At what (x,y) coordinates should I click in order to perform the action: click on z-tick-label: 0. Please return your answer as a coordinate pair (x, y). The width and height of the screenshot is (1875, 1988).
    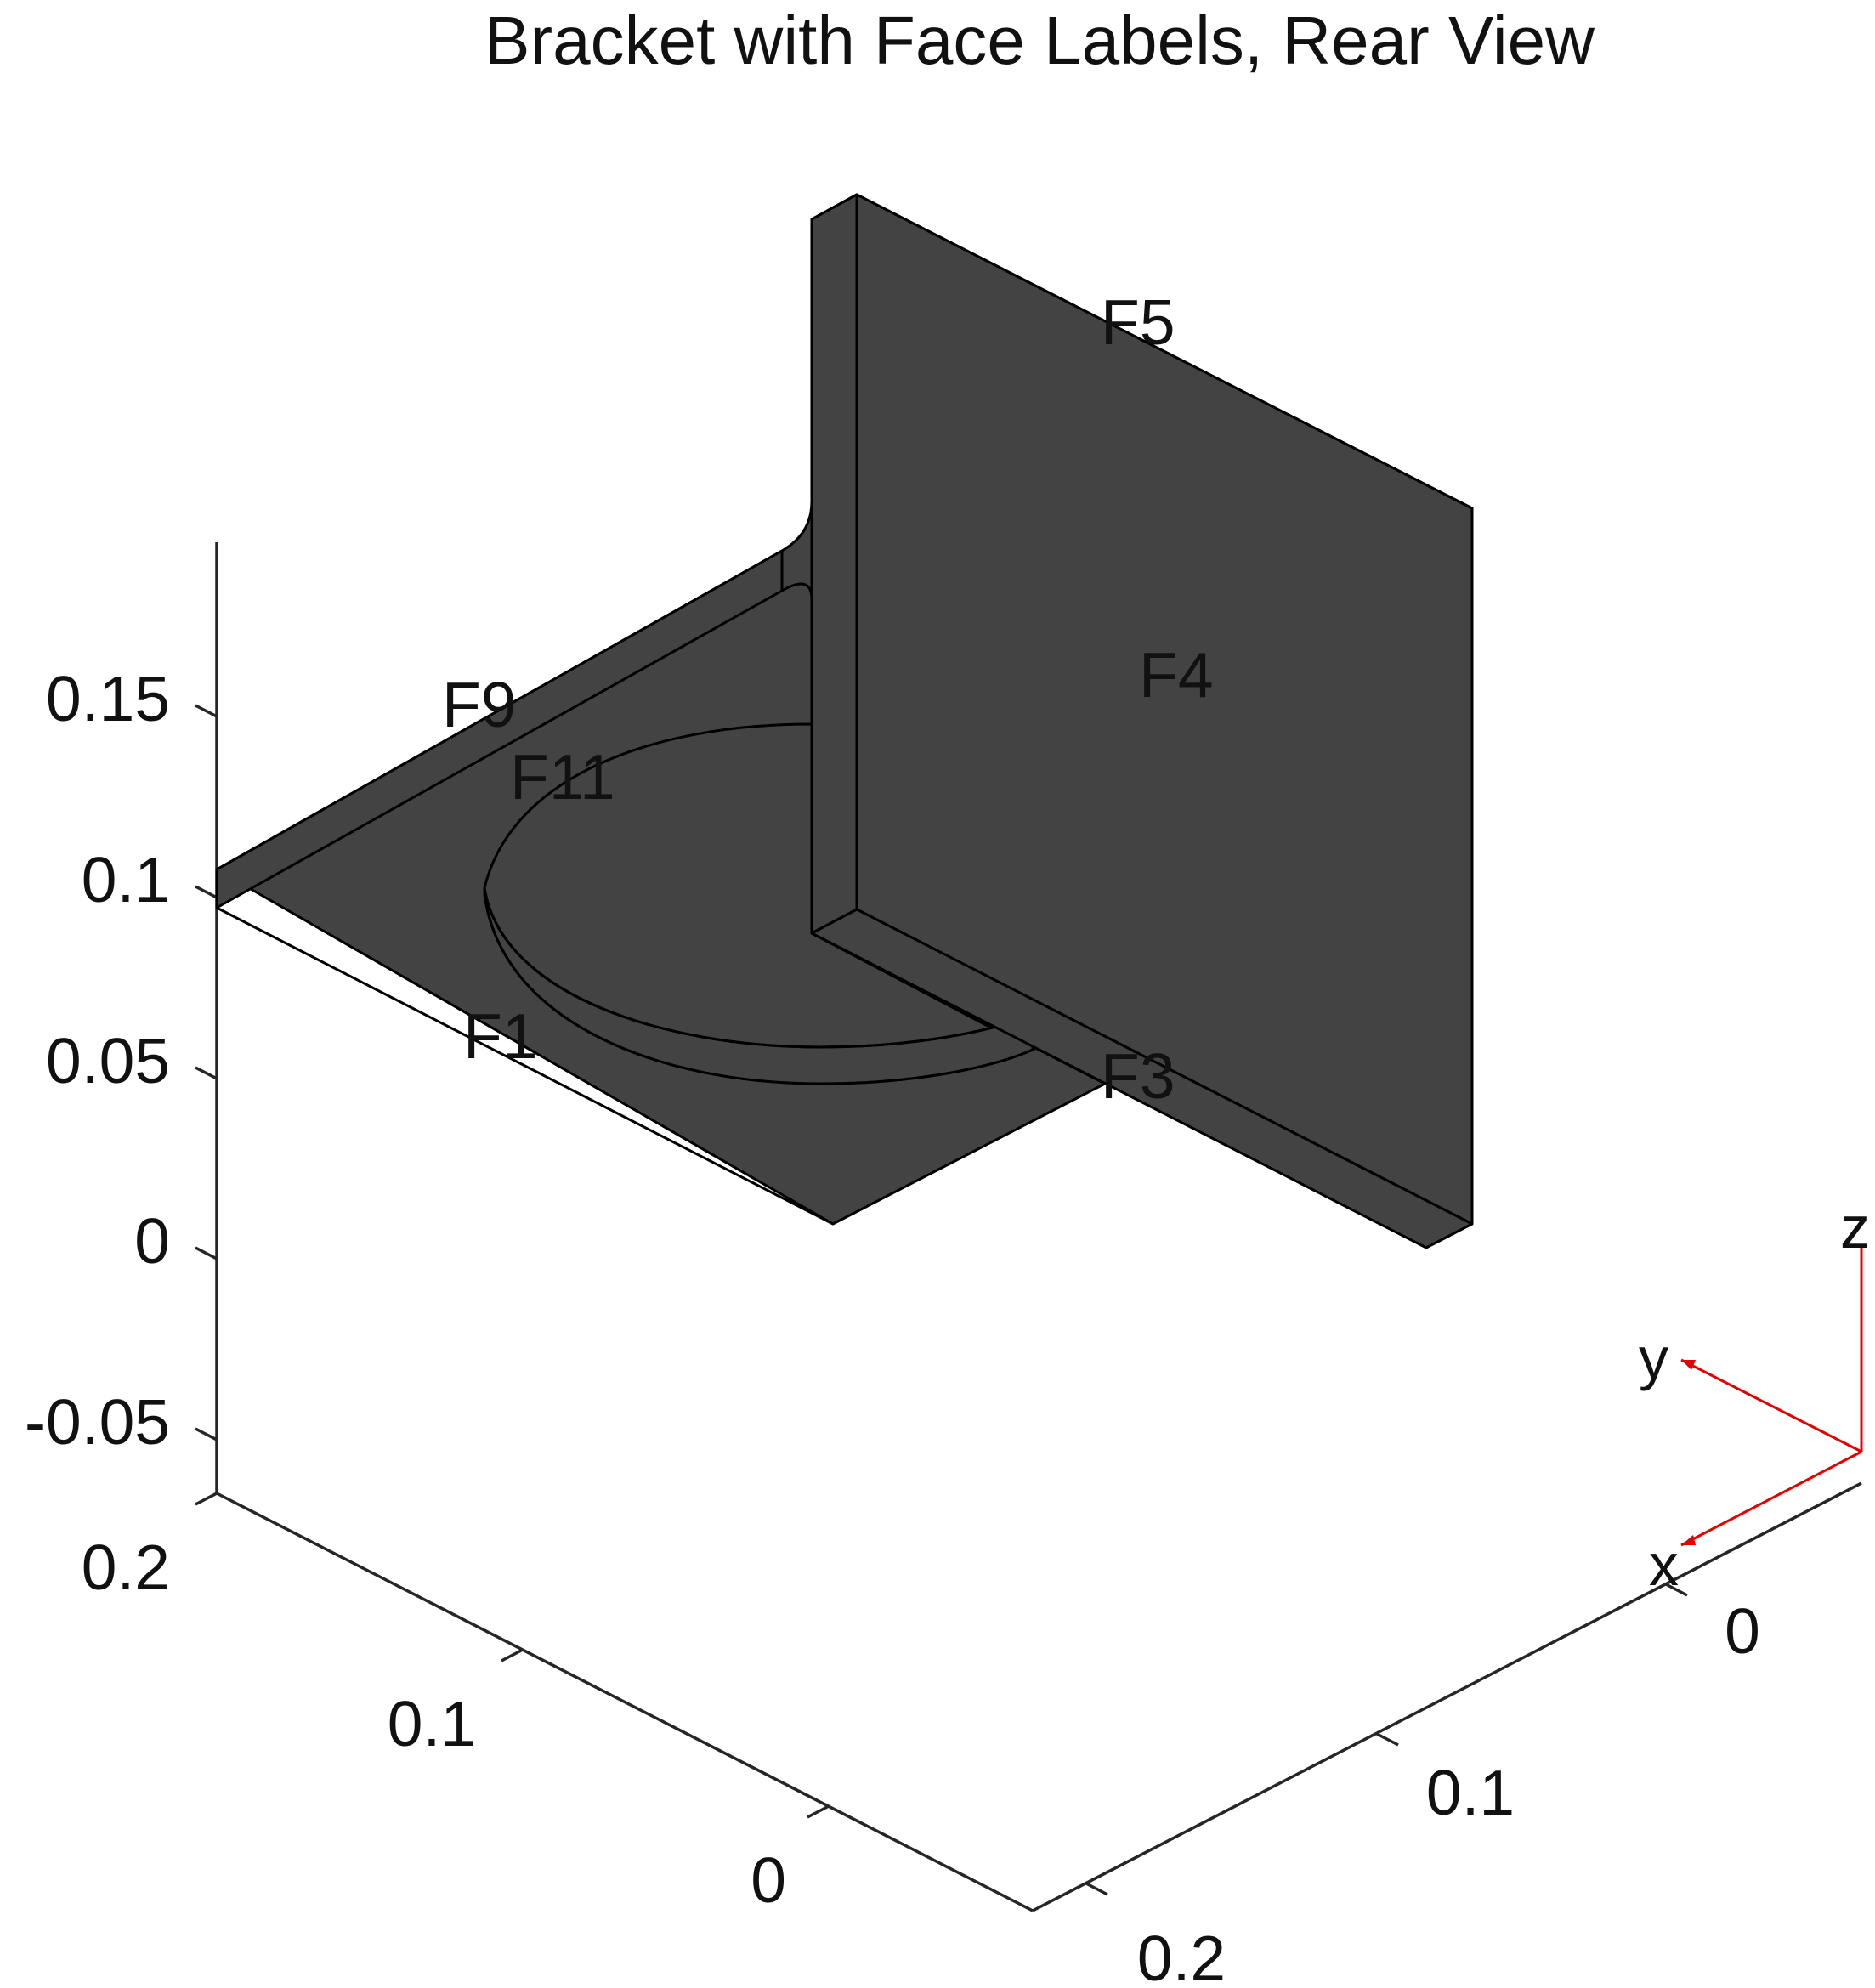
    Looking at the image, I should click on (152, 1241).